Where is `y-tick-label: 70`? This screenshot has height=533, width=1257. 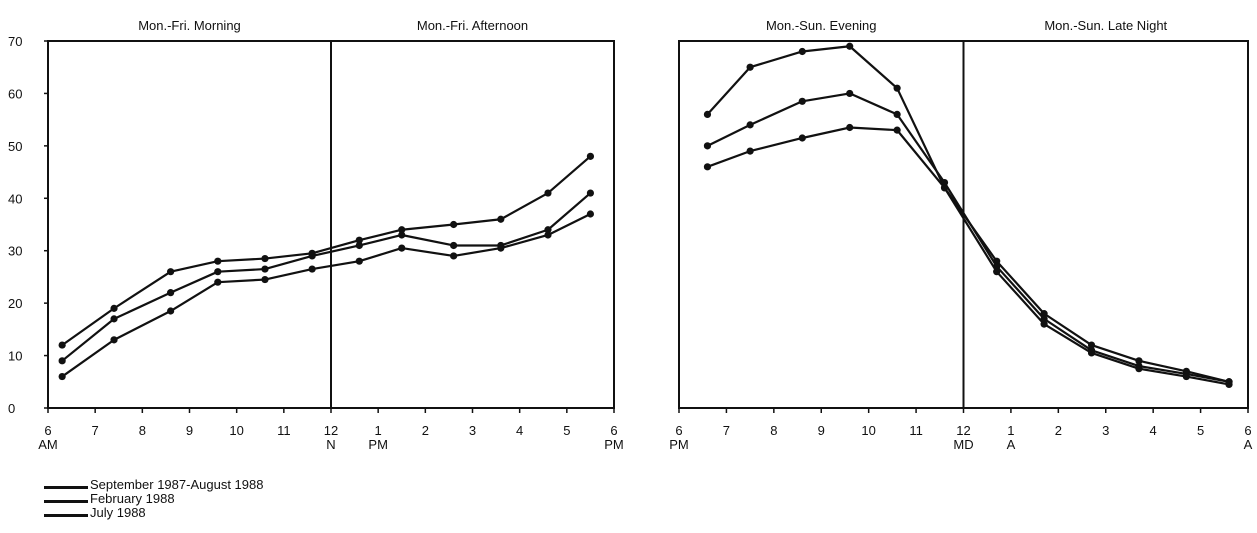
y-tick-label: 70 is located at coordinates (15, 41).